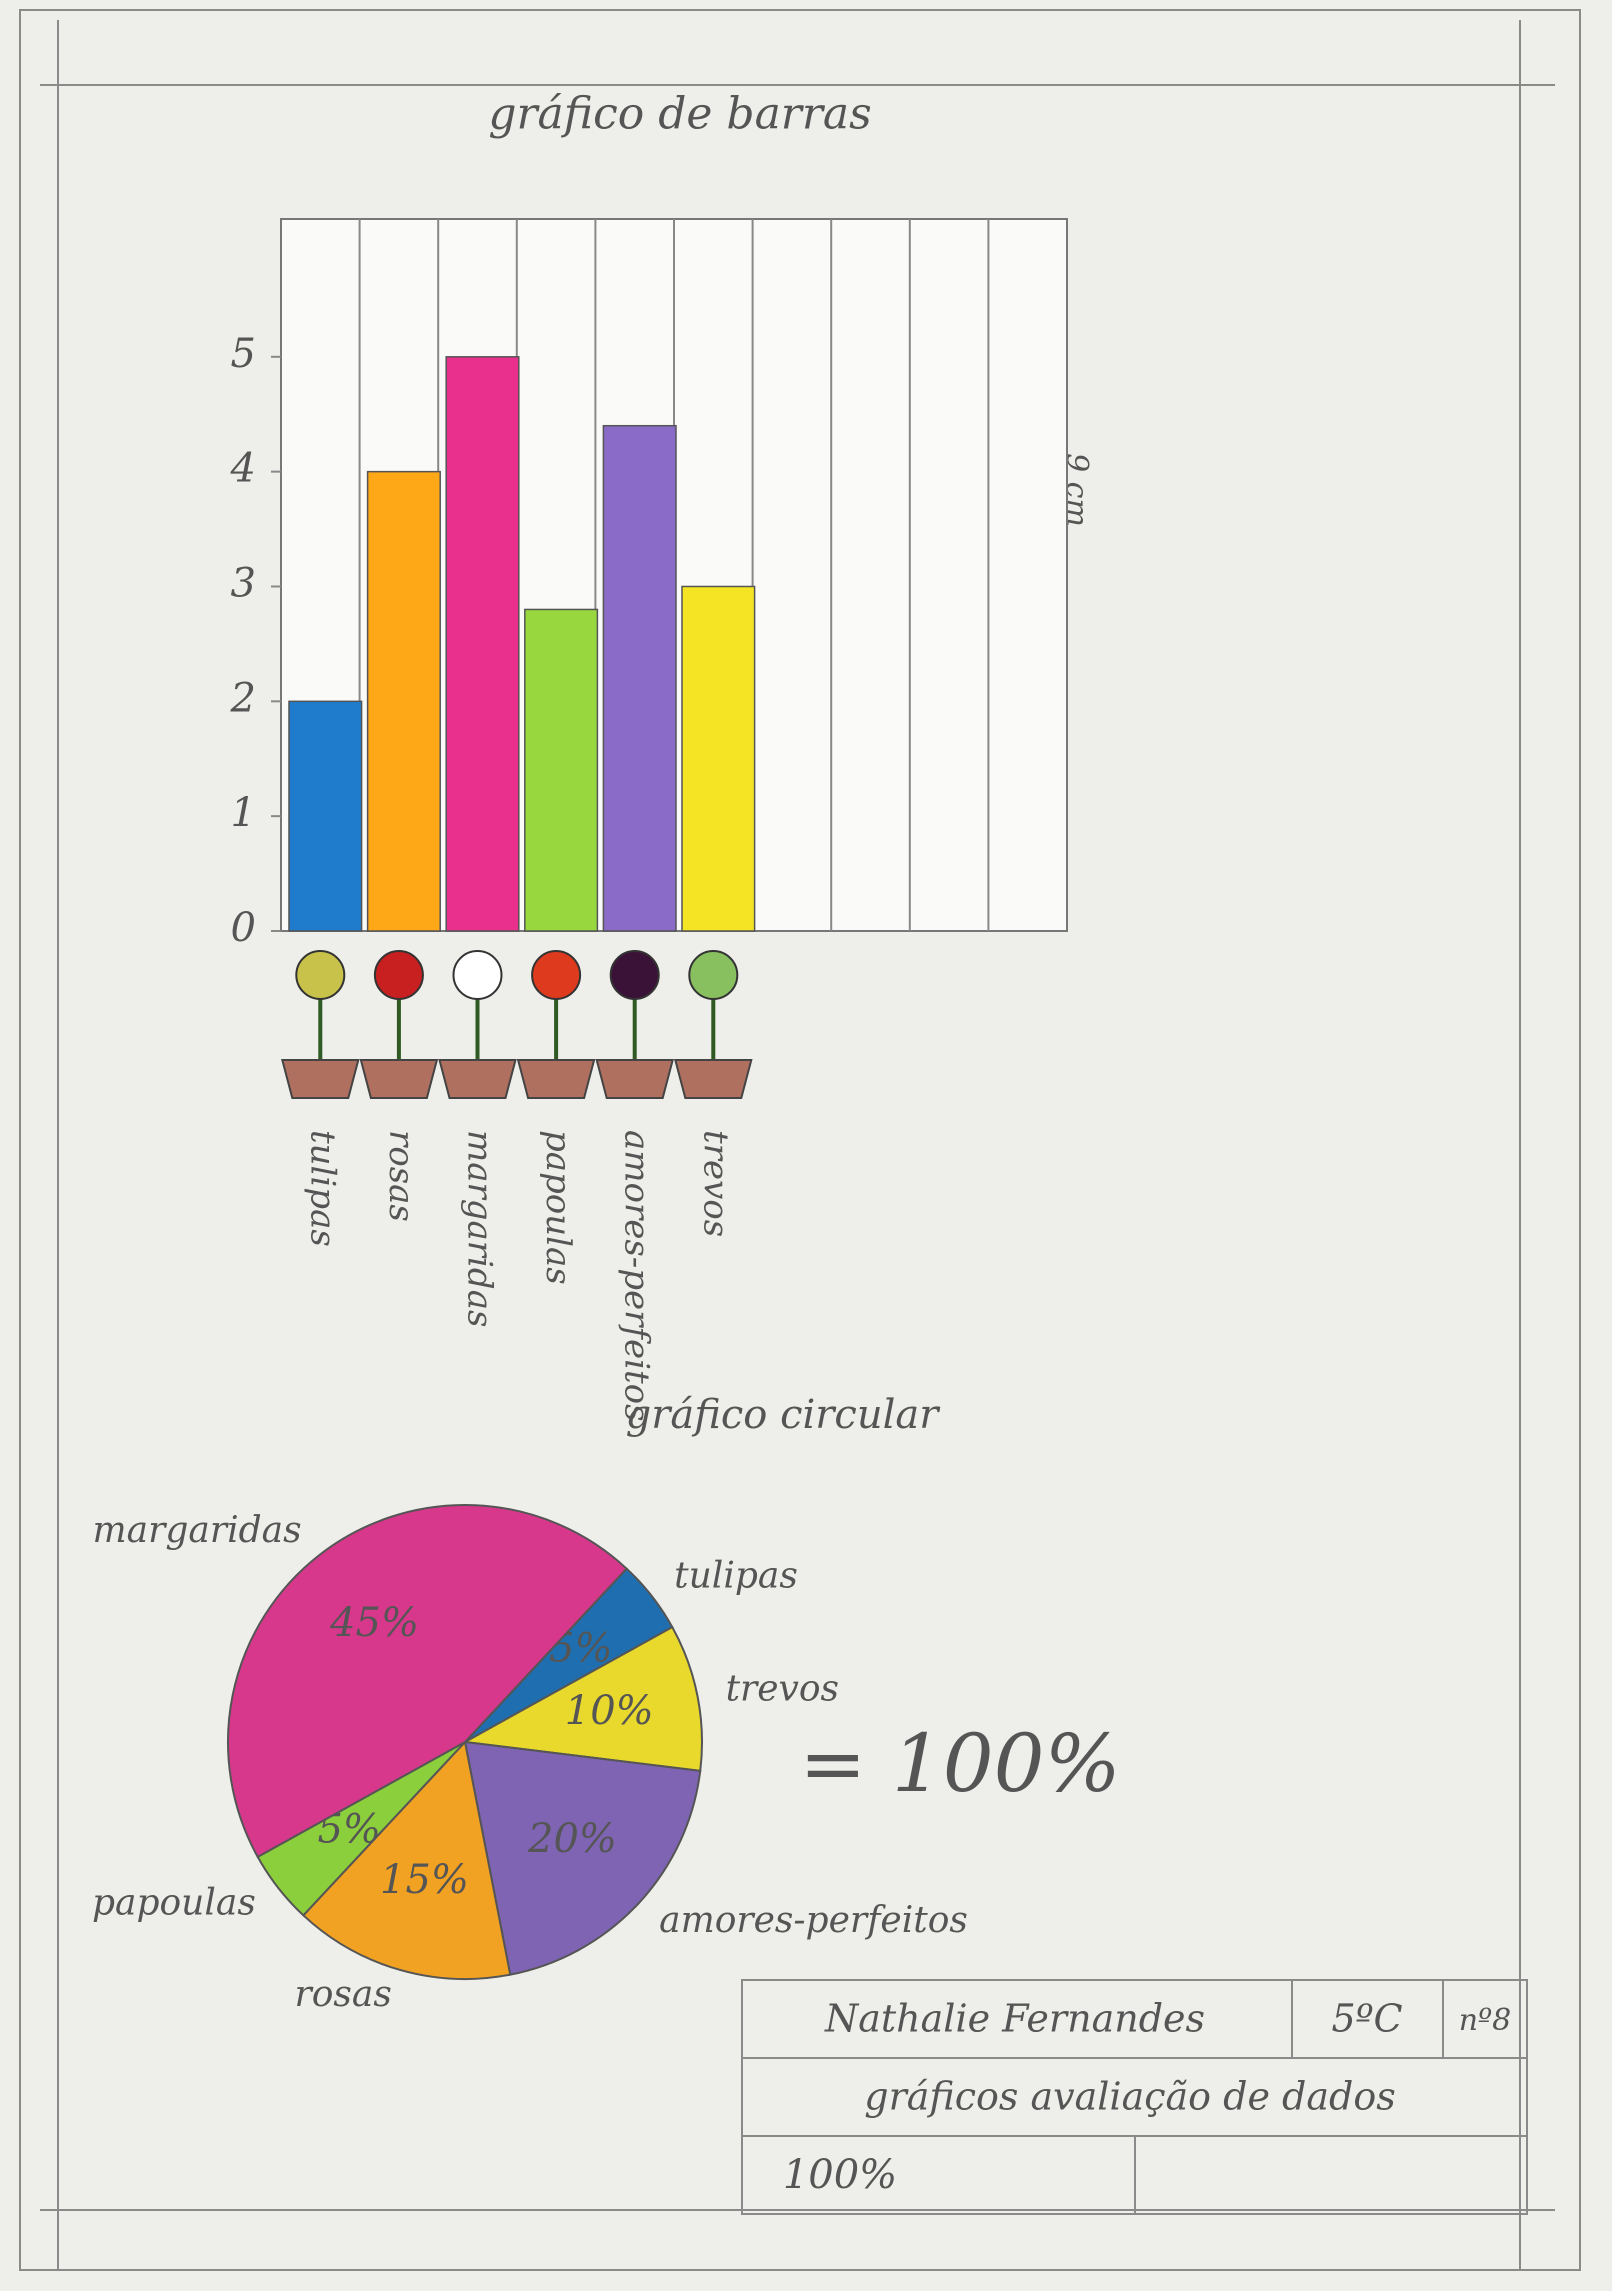 Image resolution: width=1612 pixels, height=2291 pixels. Describe the element at coordinates (243, 813) in the screenshot. I see `y-tick-label: 1` at that location.